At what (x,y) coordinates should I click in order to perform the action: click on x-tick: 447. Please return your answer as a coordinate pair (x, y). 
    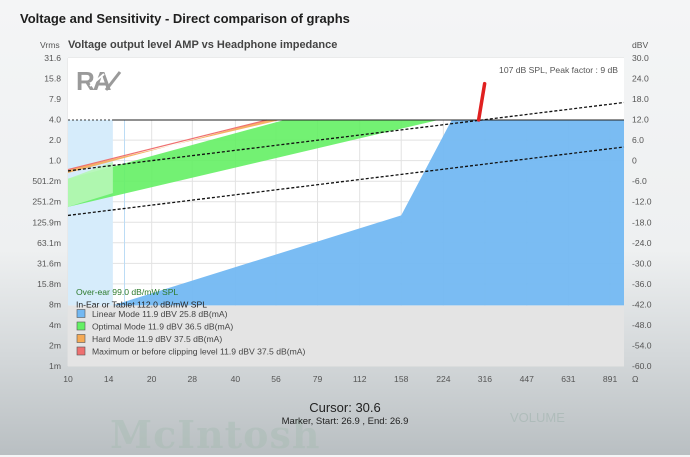
    Looking at the image, I should click on (527, 379).